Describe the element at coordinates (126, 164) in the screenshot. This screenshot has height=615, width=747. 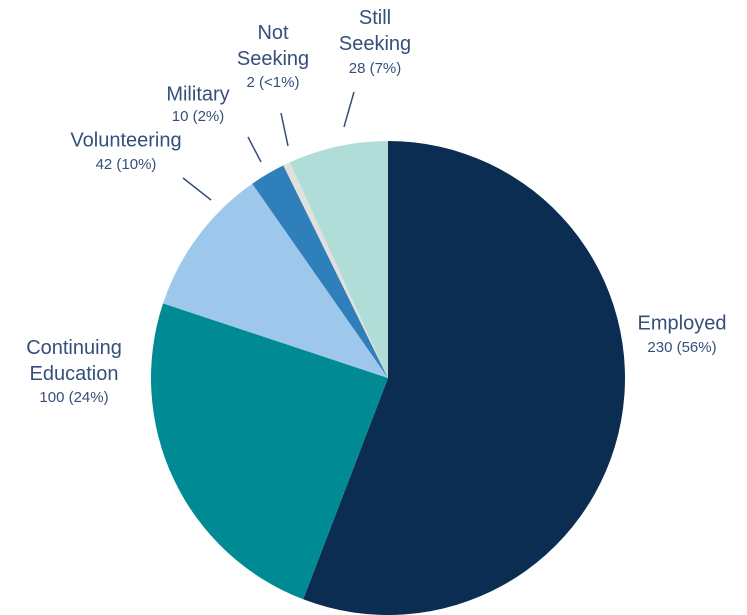
I see `value-label: 42 (10%)` at that location.